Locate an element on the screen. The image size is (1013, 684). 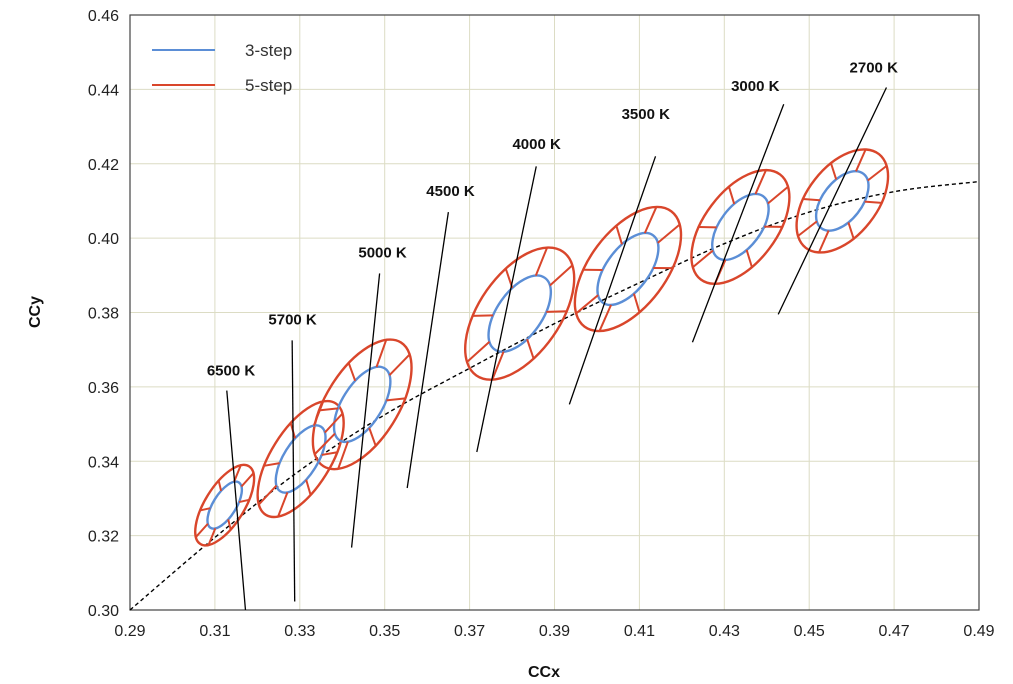
ellipse-5-step-2700k is located at coordinates (842, 201).